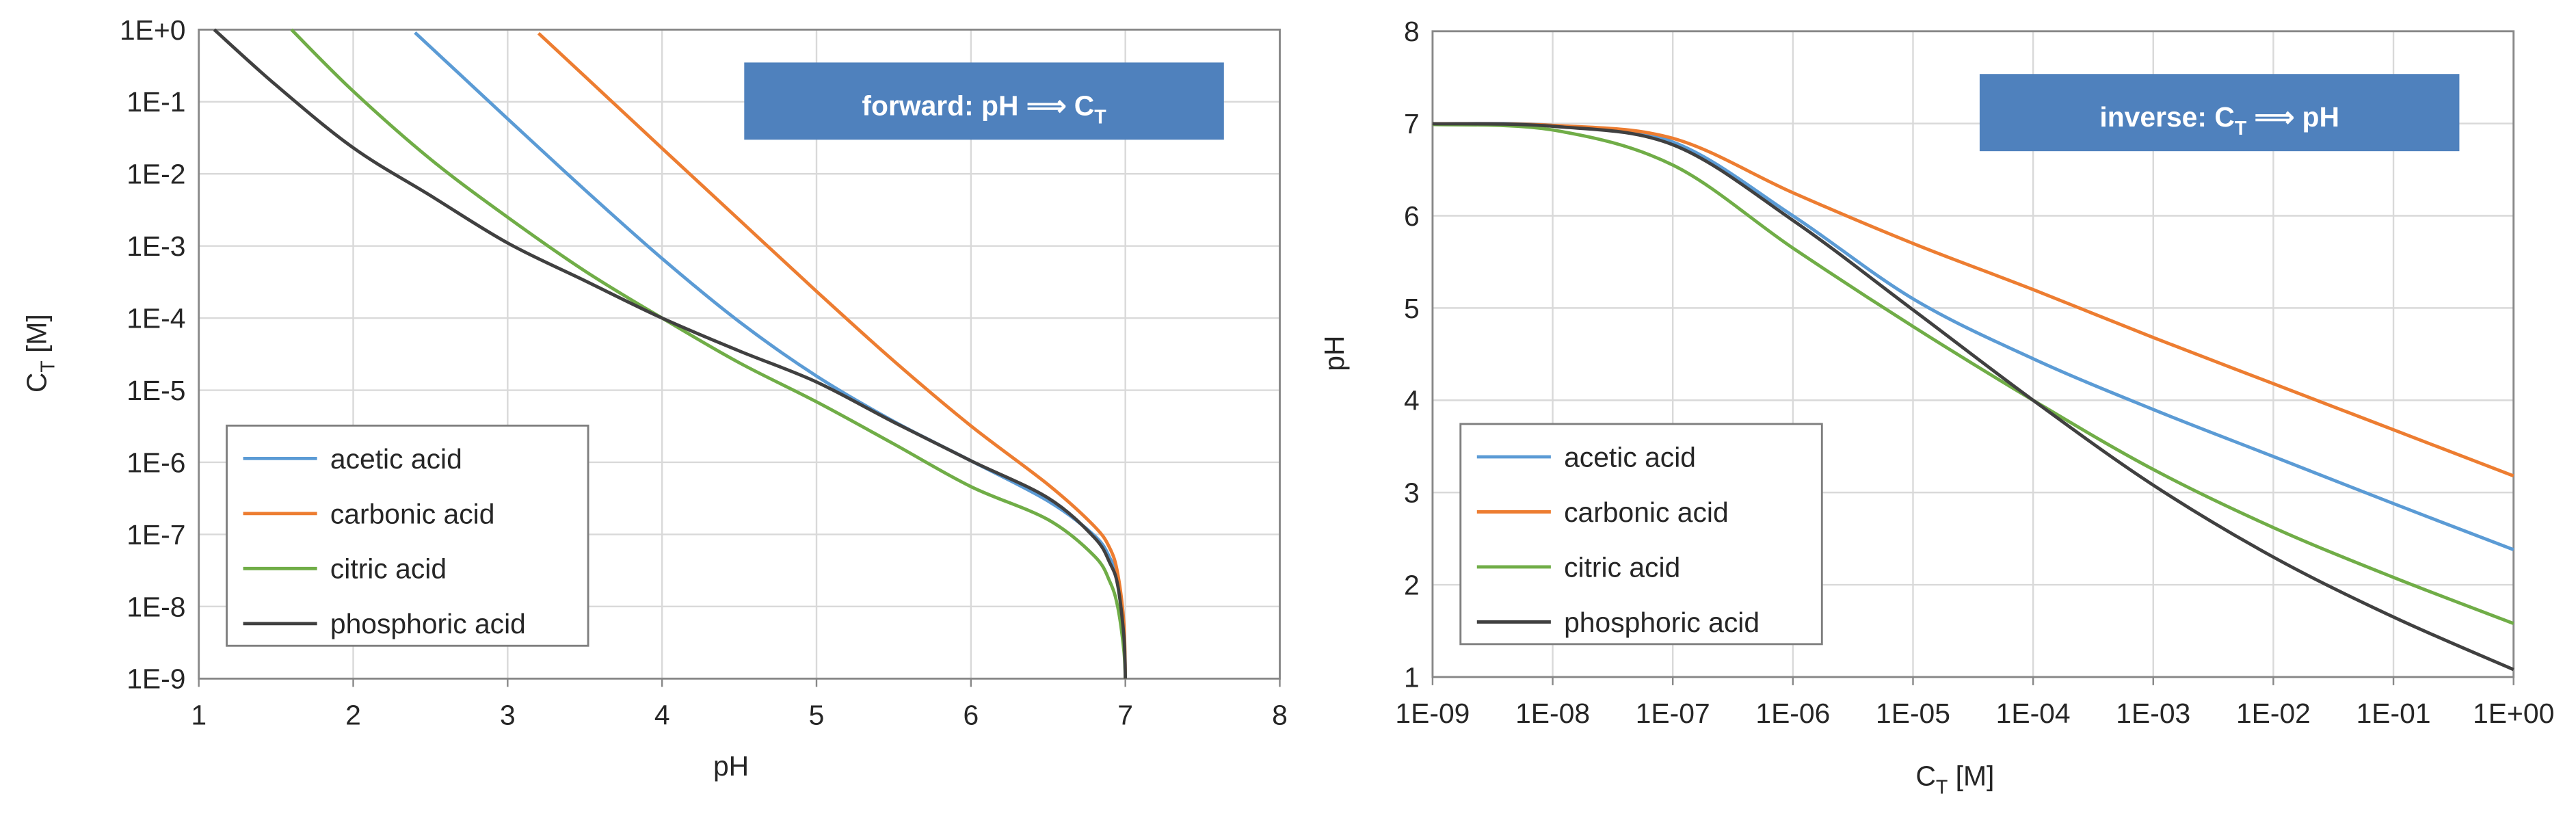 This screenshot has width=2576, height=820. I want to click on y-tick-label: 4, so click(1412, 400).